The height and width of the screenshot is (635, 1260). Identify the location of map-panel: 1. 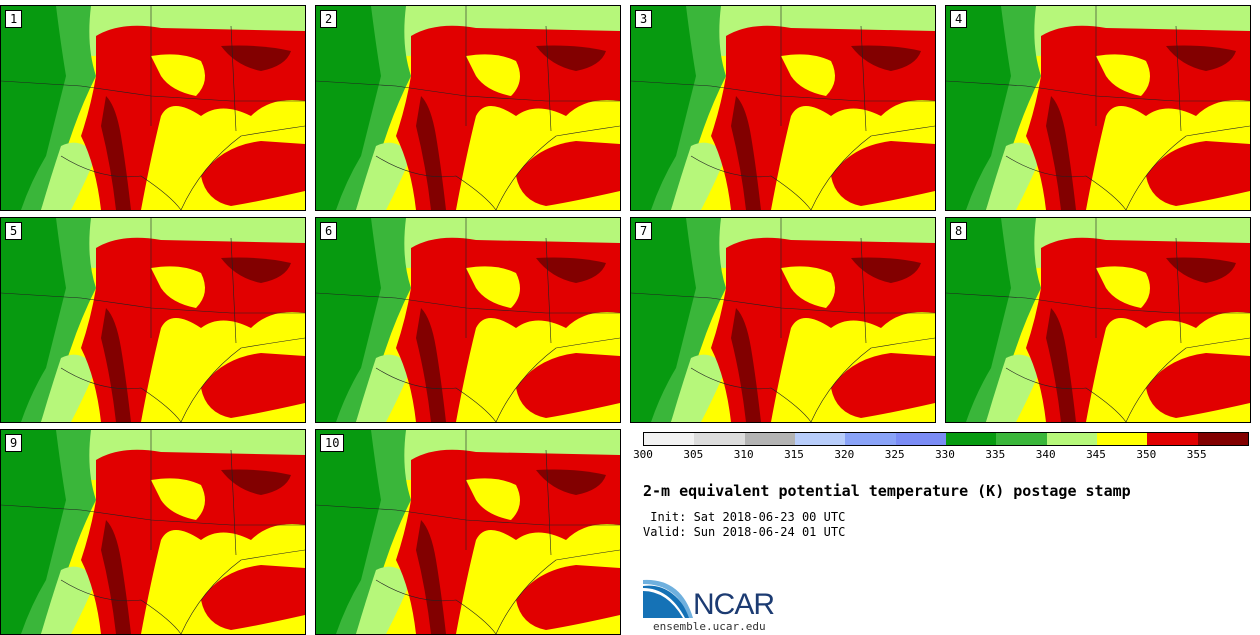
(153, 108).